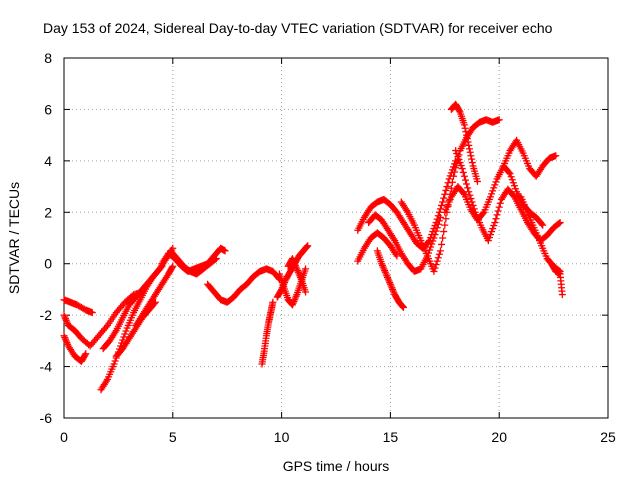 Image resolution: width=640 pixels, height=480 pixels. Describe the element at coordinates (562, 295) in the screenshot. I see `data-point-s24` at that location.